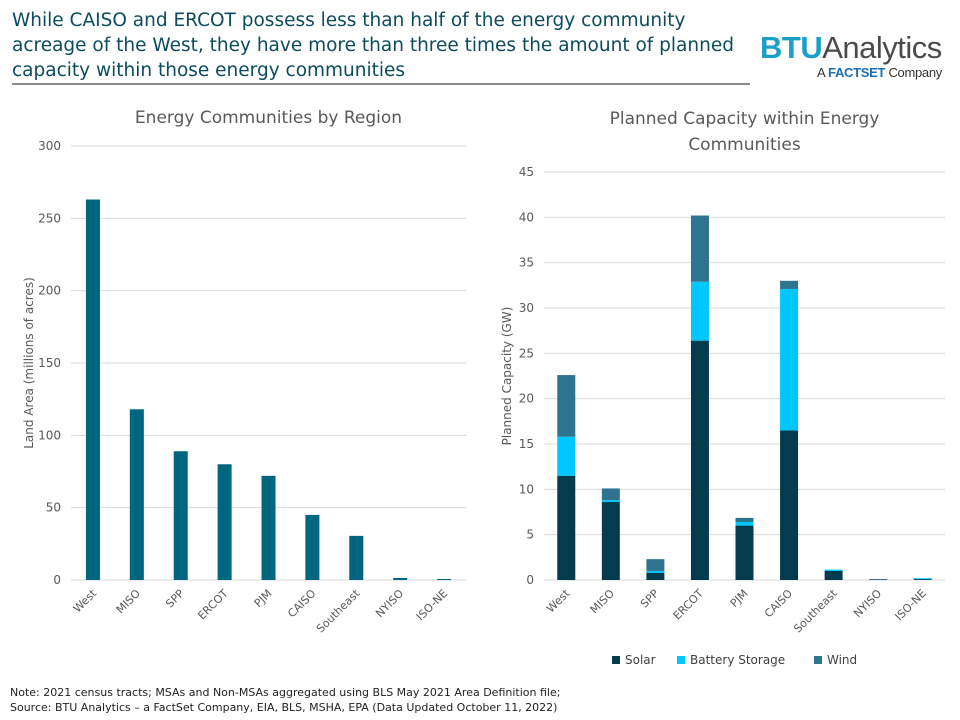 This screenshot has height=720, width=960. I want to click on y-tick-label: 30, so click(526, 308).